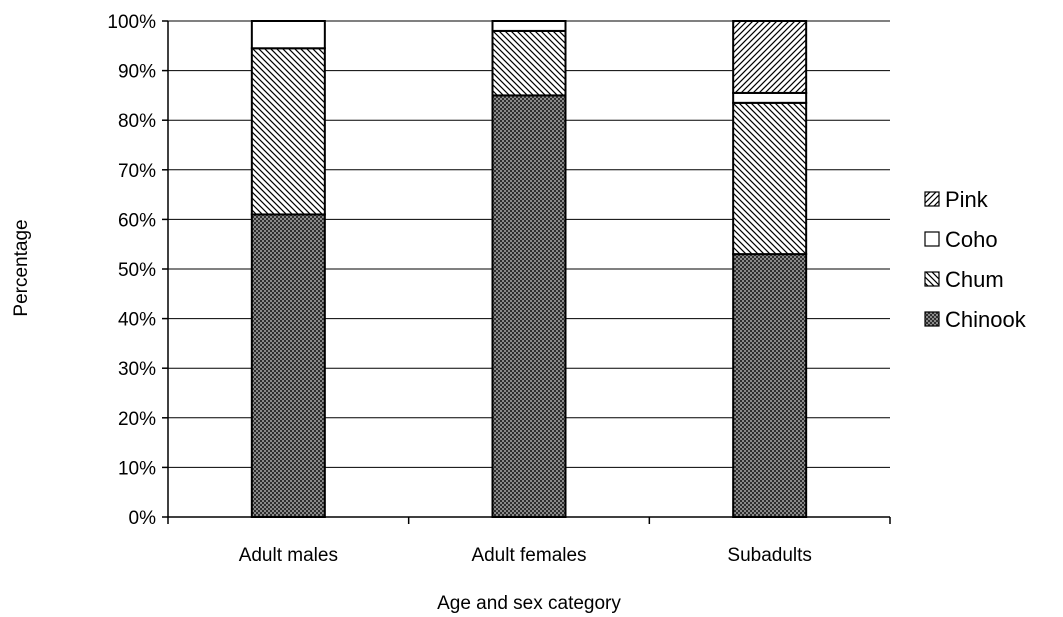 This screenshot has height=617, width=1063. I want to click on legend-label: Coho, so click(971, 239).